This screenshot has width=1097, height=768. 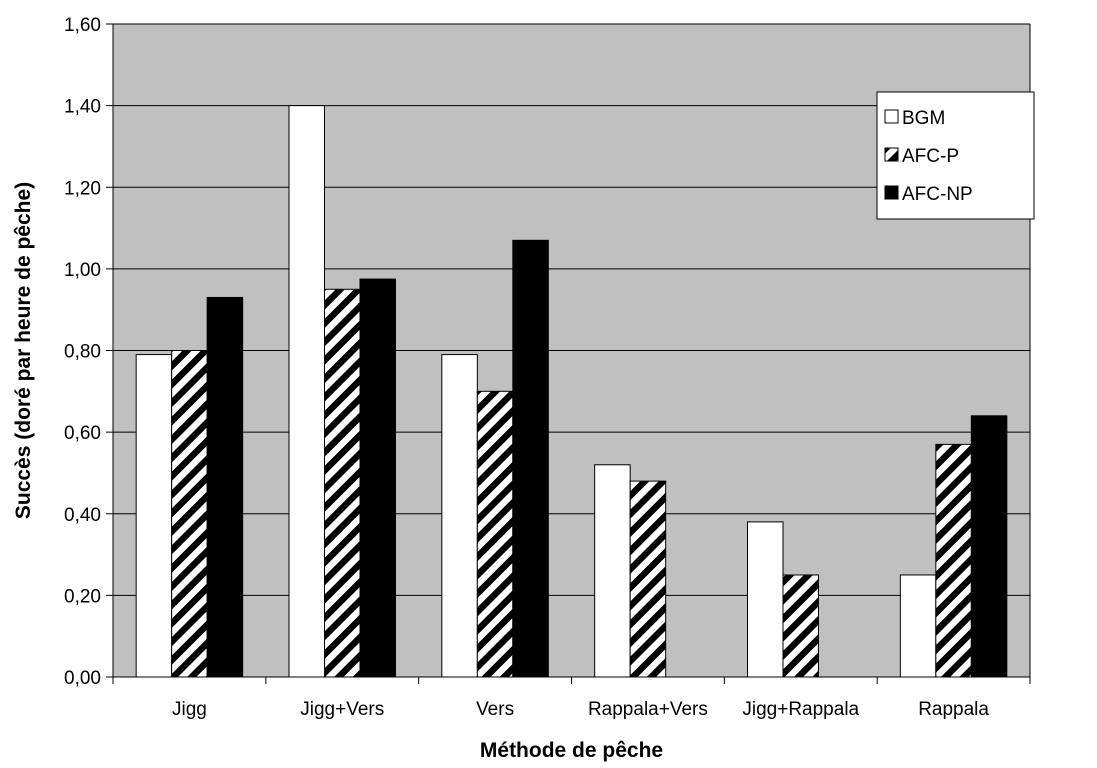 I want to click on y-tick-label: 1,60, so click(x=82, y=25).